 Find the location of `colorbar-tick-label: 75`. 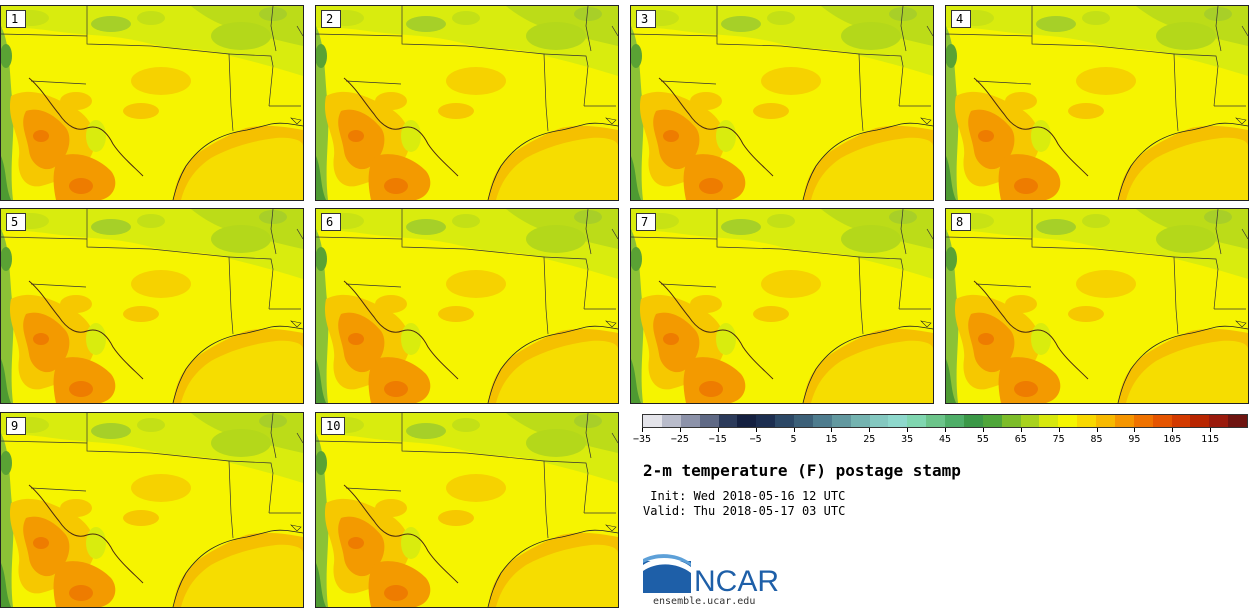

colorbar-tick-label: 75 is located at coordinates (1058, 439).